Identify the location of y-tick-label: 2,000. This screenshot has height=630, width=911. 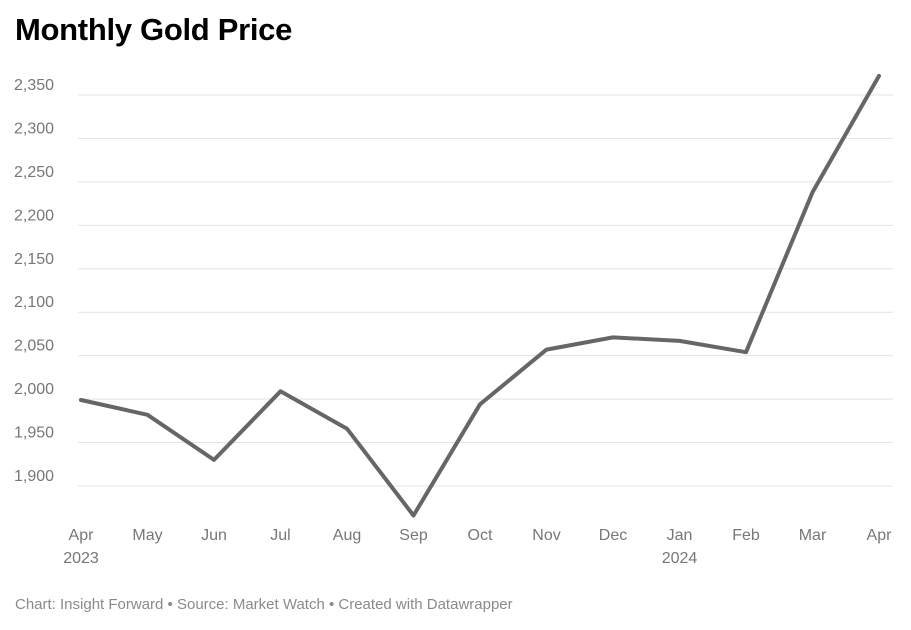
(34, 389).